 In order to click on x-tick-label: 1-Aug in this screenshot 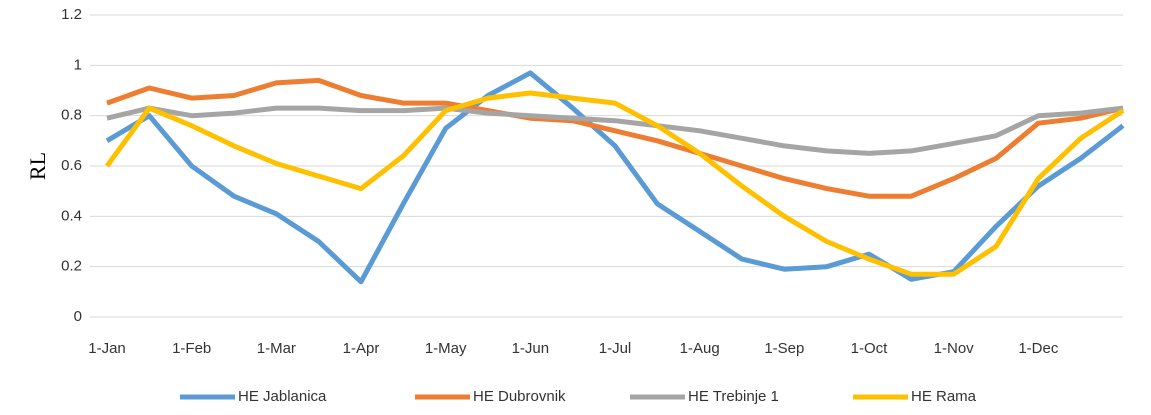, I will do `click(700, 348)`.